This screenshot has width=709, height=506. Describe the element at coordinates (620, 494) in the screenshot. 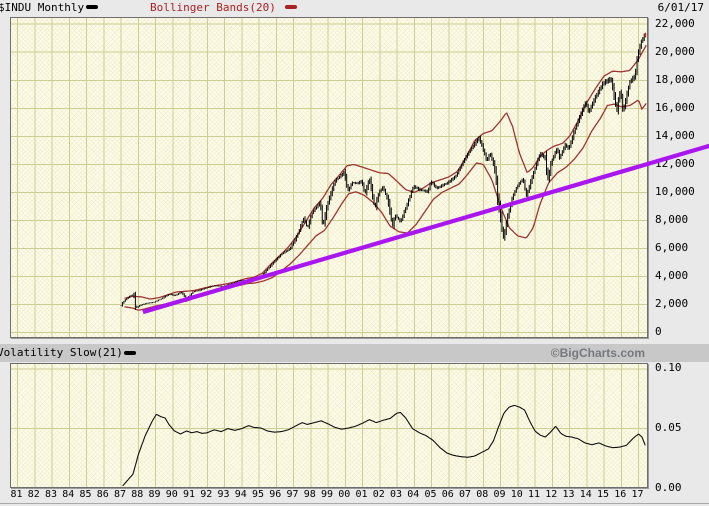

I see `x-axis-year-tick: 16` at that location.